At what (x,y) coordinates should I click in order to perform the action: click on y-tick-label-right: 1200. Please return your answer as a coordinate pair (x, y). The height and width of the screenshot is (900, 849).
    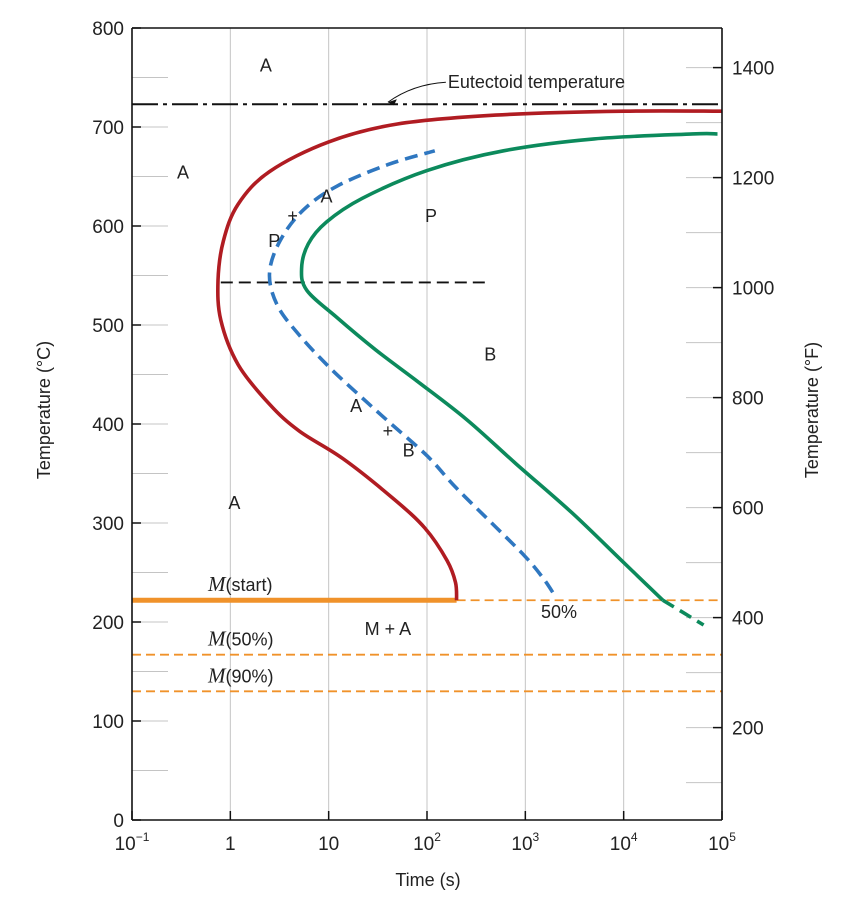
    Looking at the image, I should click on (753, 179).